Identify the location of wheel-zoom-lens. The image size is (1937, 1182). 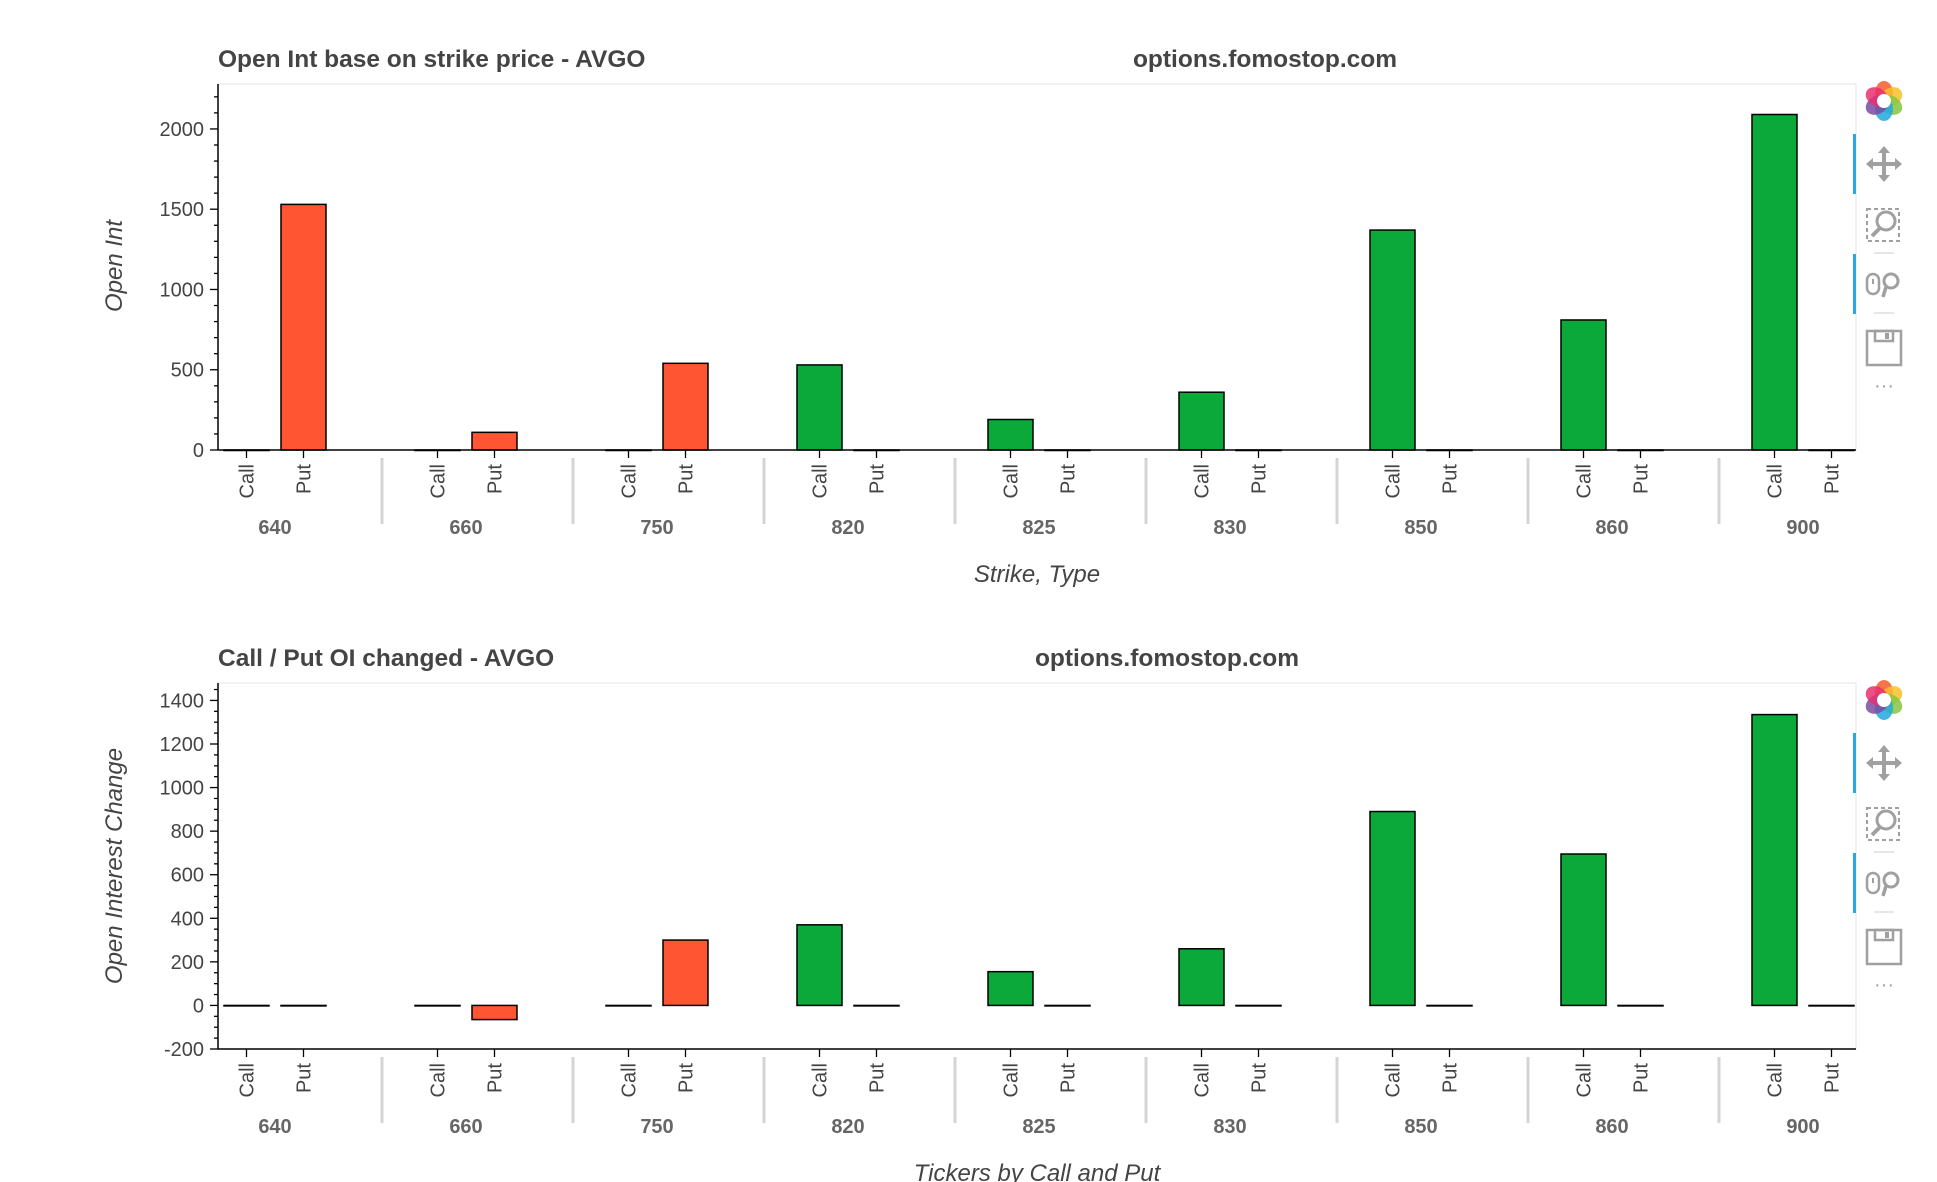
(1891, 281).